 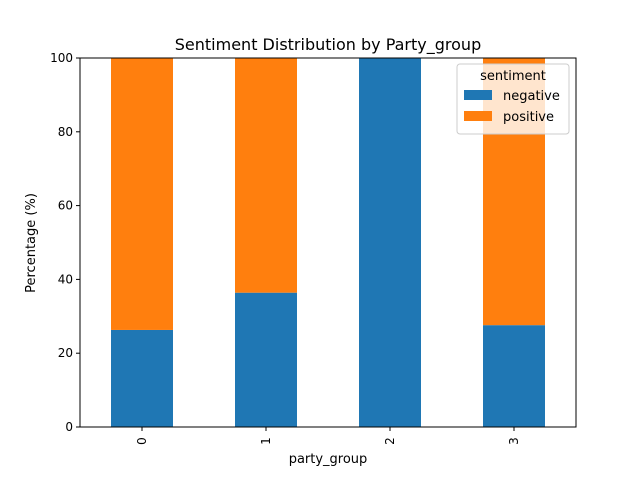 I want to click on legend-swatch-negative, so click(x=478, y=95).